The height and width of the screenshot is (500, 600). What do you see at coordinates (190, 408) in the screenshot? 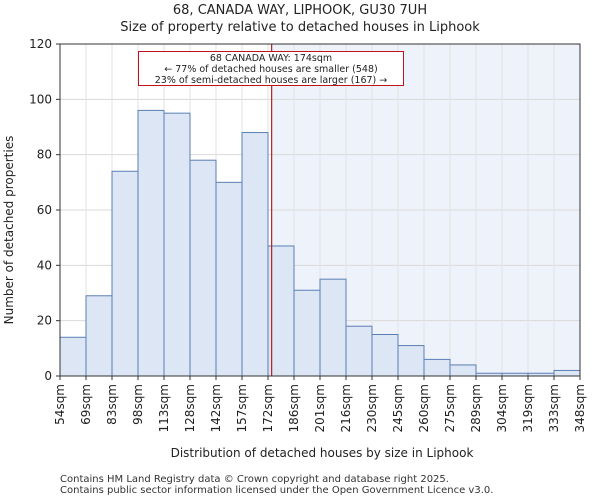
I see `x-tick-label: 128sqm` at bounding box center [190, 408].